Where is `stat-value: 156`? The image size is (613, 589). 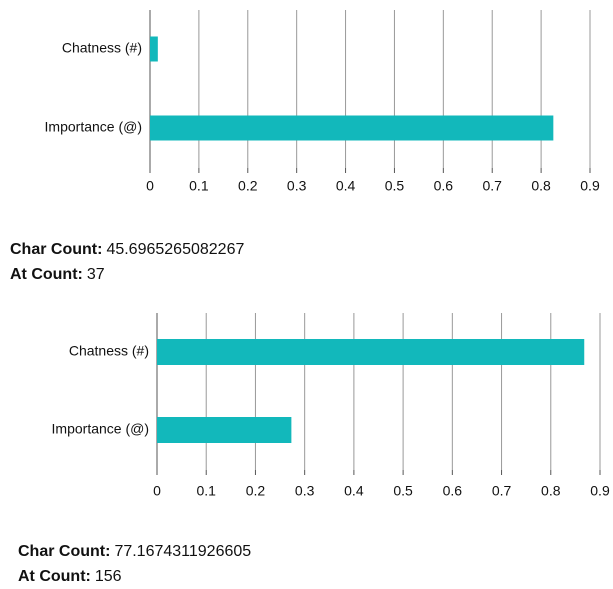 stat-value: 156 is located at coordinates (108, 576).